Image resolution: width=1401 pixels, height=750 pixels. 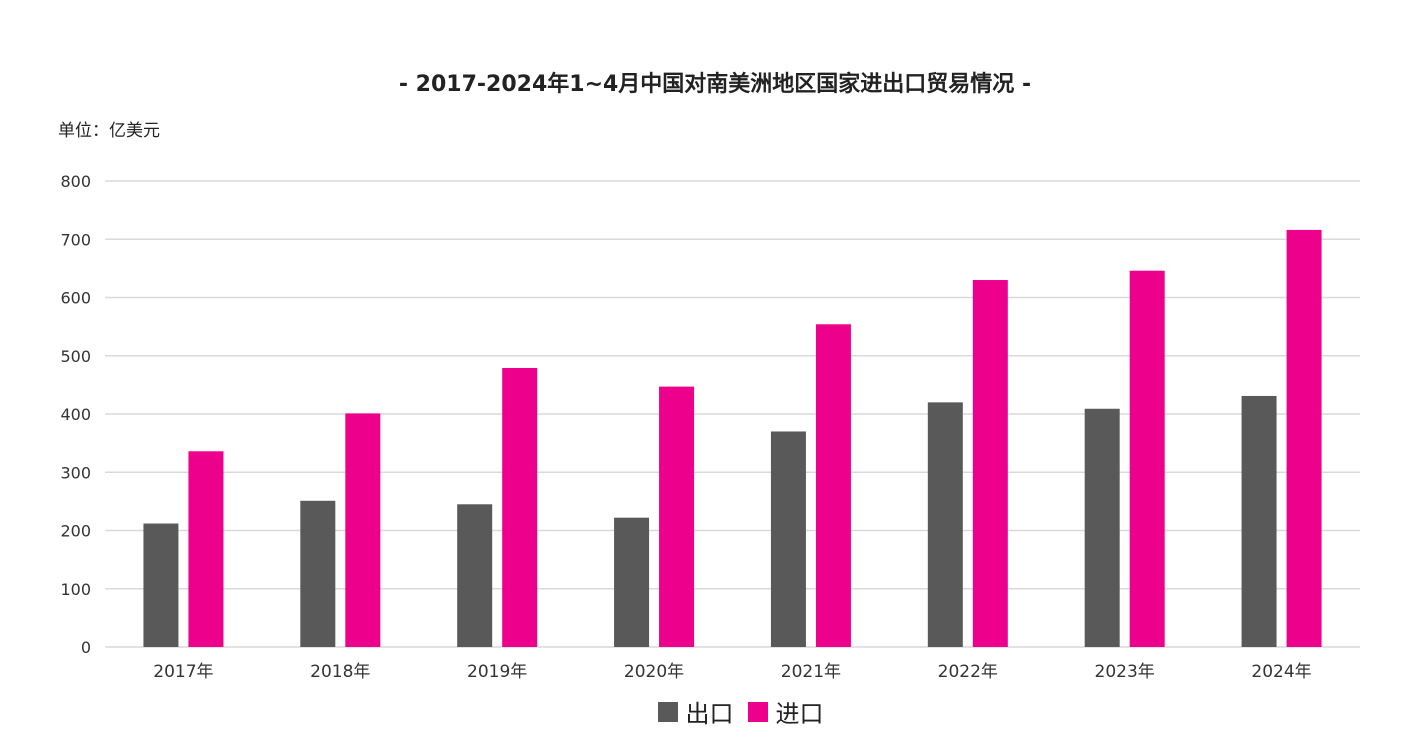 What do you see at coordinates (75, 356) in the screenshot?
I see `y-tick-label: 500` at bounding box center [75, 356].